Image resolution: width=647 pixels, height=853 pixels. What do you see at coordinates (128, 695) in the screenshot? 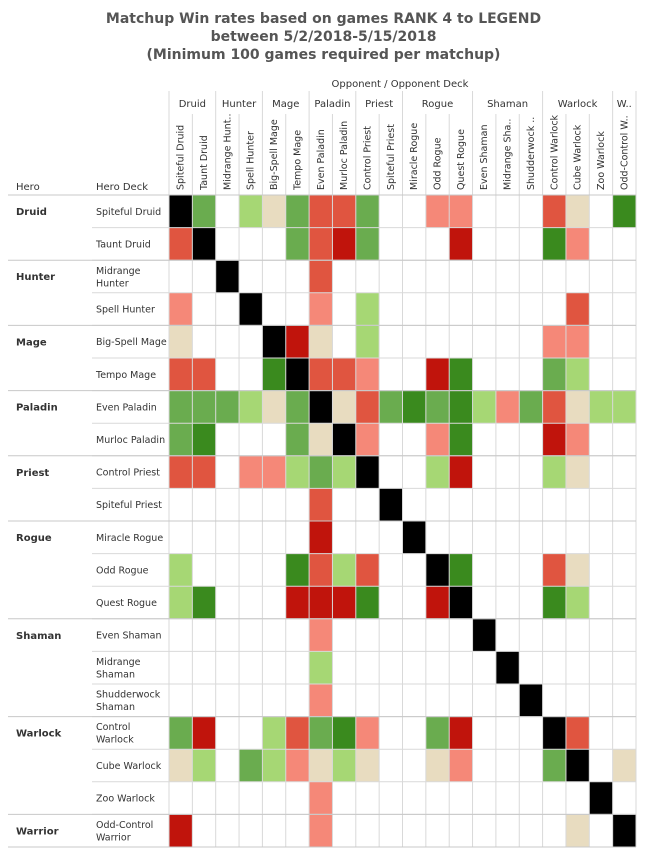
I see `row-label: Shudderwock` at bounding box center [128, 695].